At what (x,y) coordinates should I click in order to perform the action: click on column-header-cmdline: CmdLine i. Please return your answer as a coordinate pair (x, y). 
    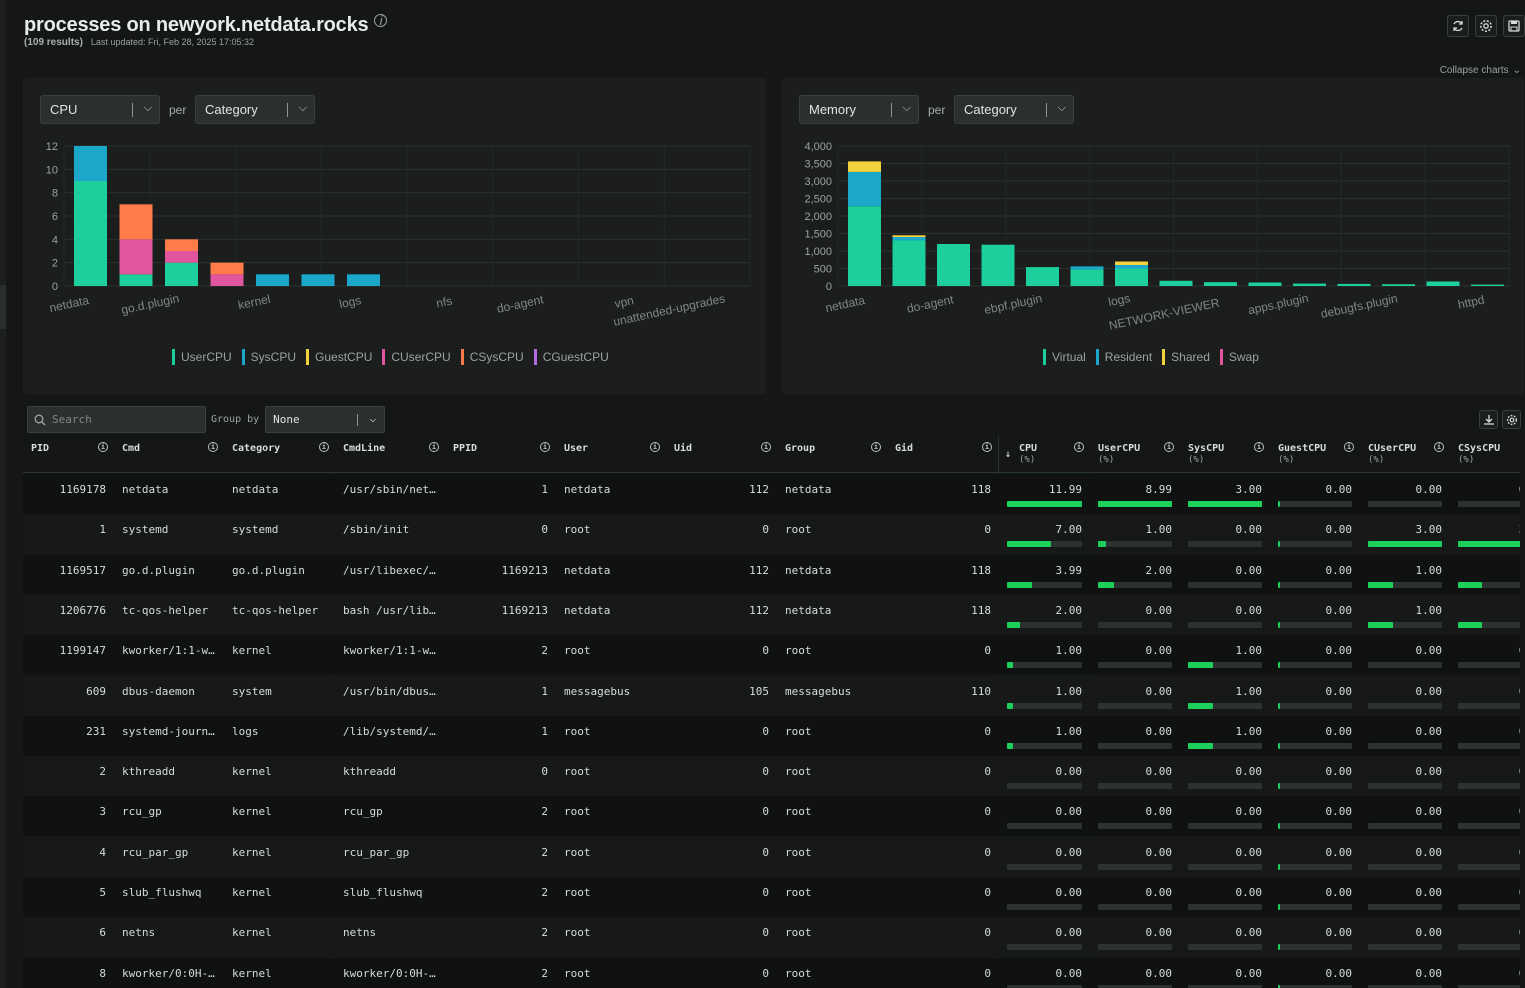
    Looking at the image, I should click on (390, 454).